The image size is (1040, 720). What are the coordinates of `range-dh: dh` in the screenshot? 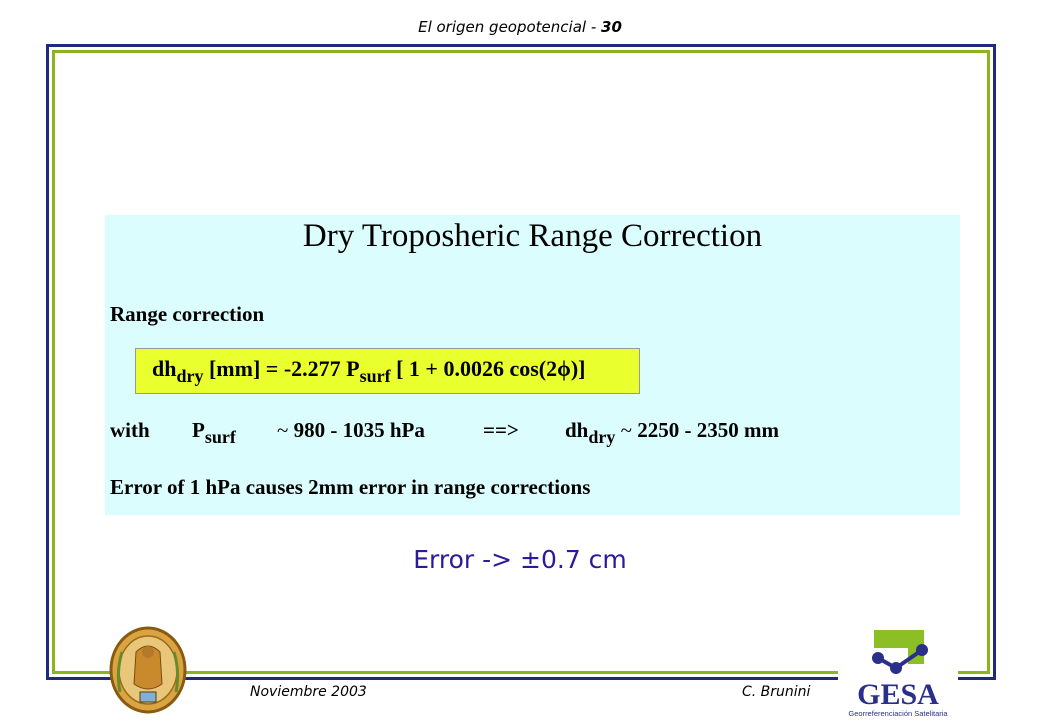 It's located at (577, 430).